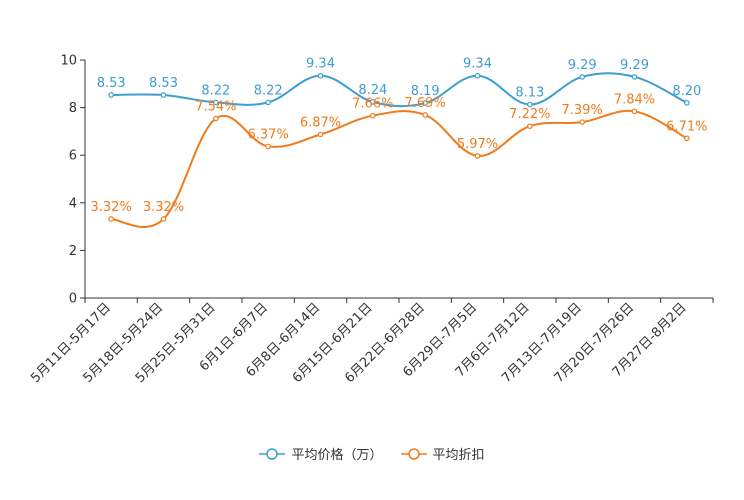 Image resolution: width=744 pixels, height=500 pixels. I want to click on legend-label-discount: 平均折扣, so click(458, 455).